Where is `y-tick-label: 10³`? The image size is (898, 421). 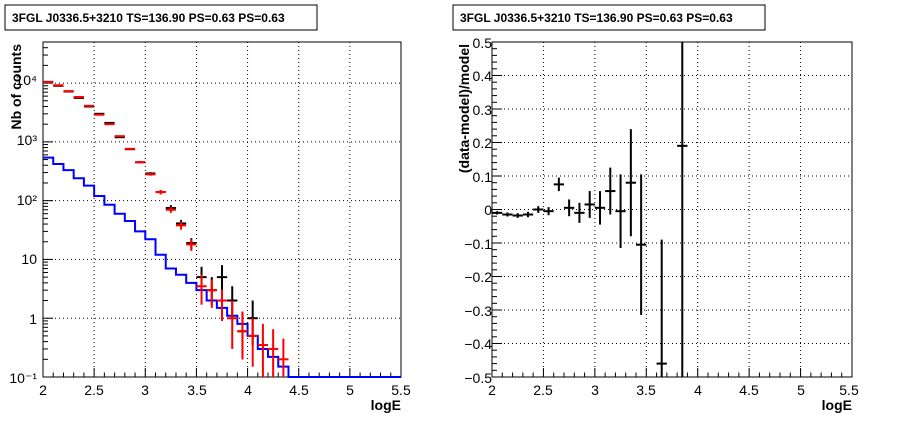
y-tick-label: 10³ is located at coordinates (27, 140).